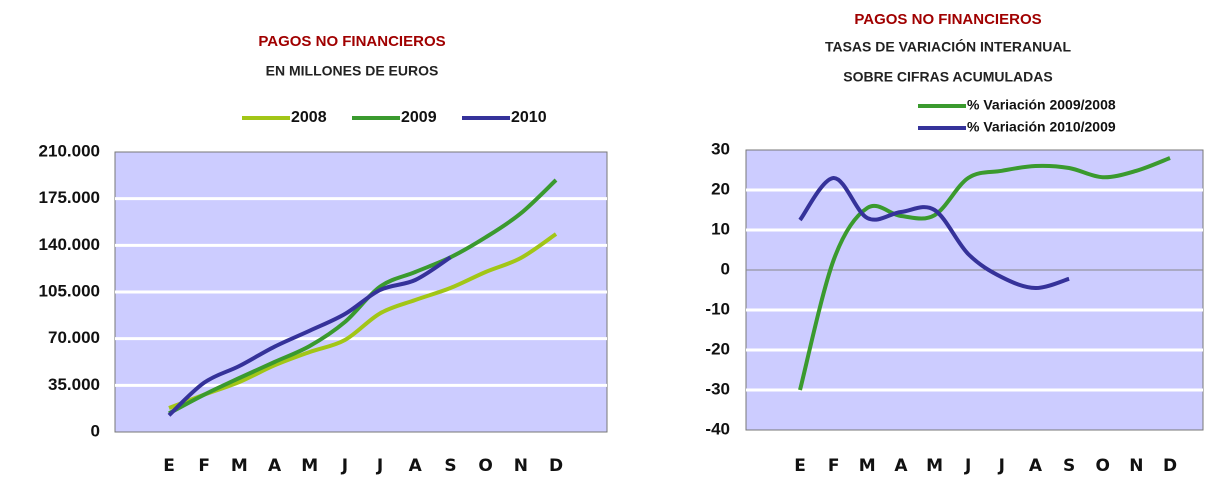 This screenshot has width=1211, height=478. I want to click on y-tick-label: 30, so click(720, 148).